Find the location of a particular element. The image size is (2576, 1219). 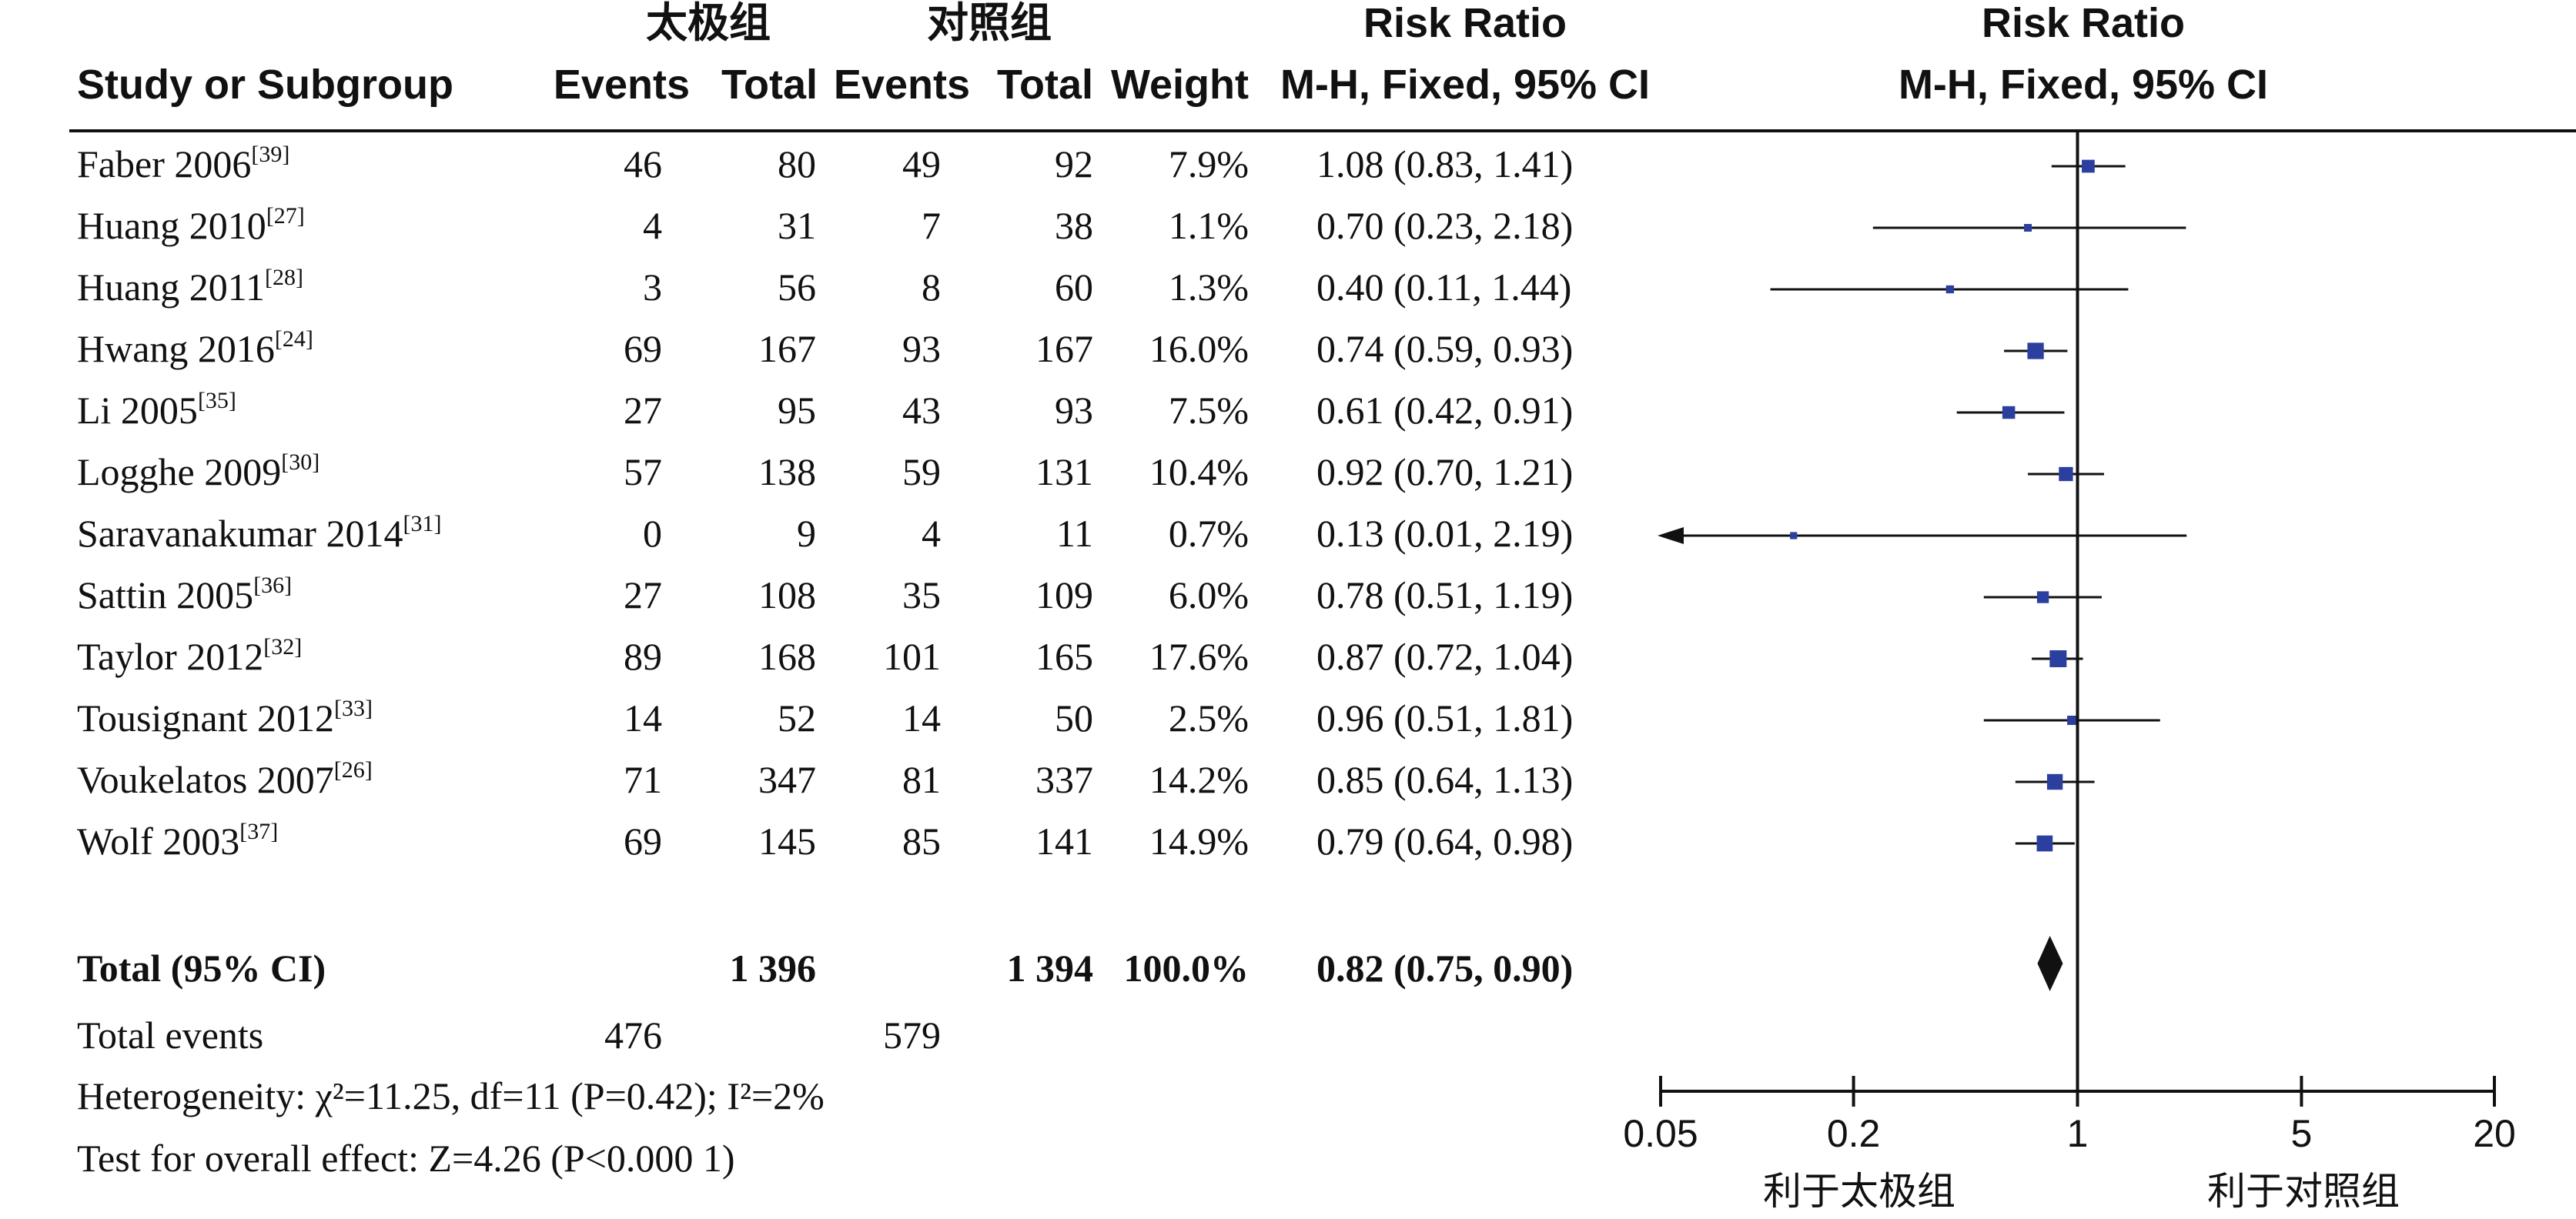

study-name-label: Li 2005[35] is located at coordinates (157, 410).